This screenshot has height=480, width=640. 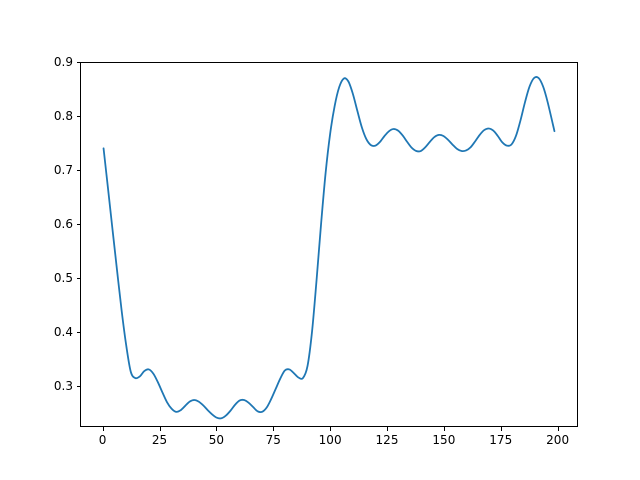 I want to click on x-tick-label: 150, so click(x=444, y=440).